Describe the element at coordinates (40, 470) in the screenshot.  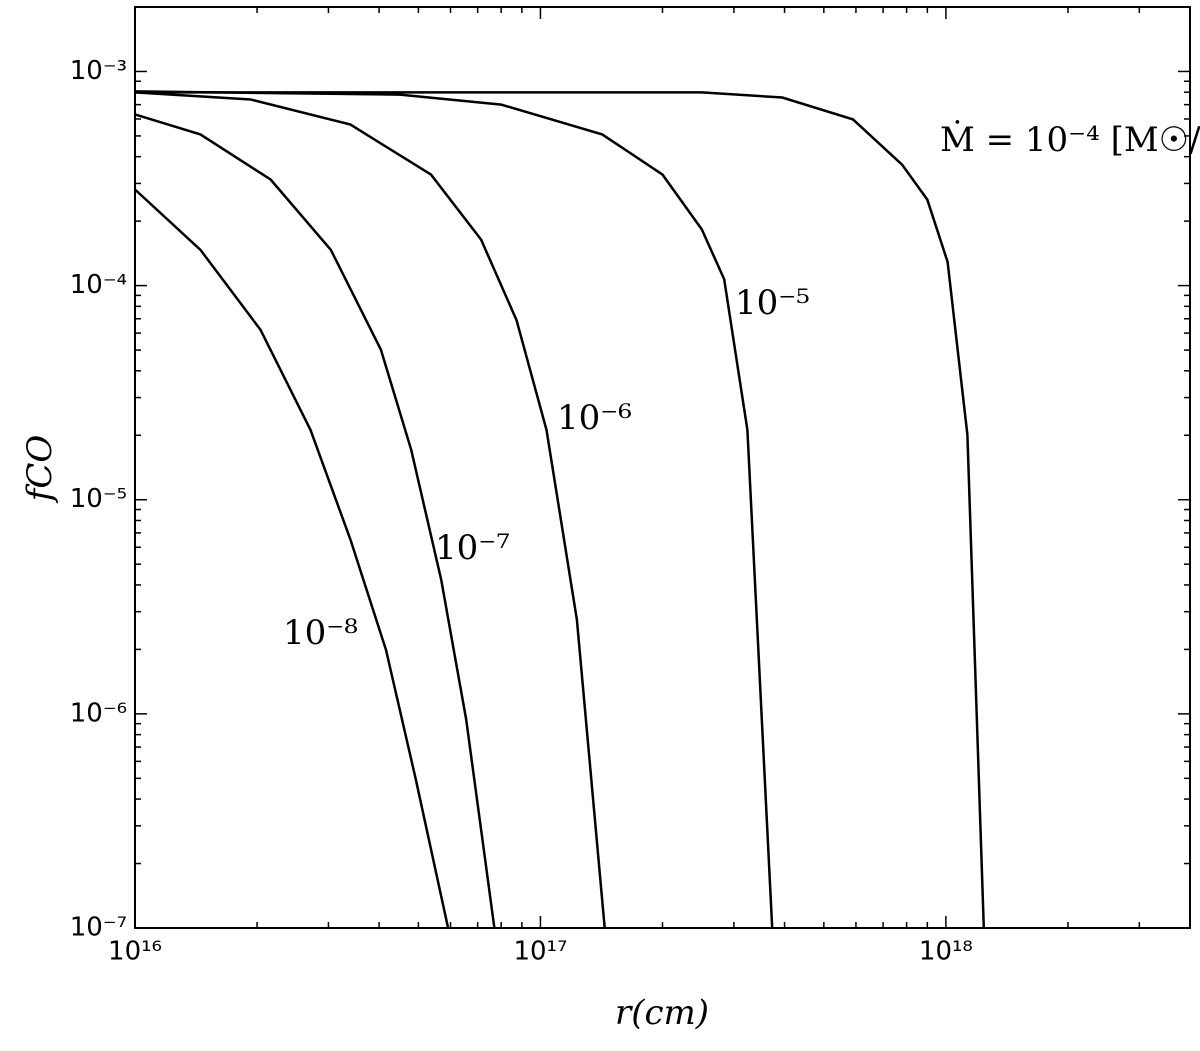
I see `y-axis-label: fCO` at that location.